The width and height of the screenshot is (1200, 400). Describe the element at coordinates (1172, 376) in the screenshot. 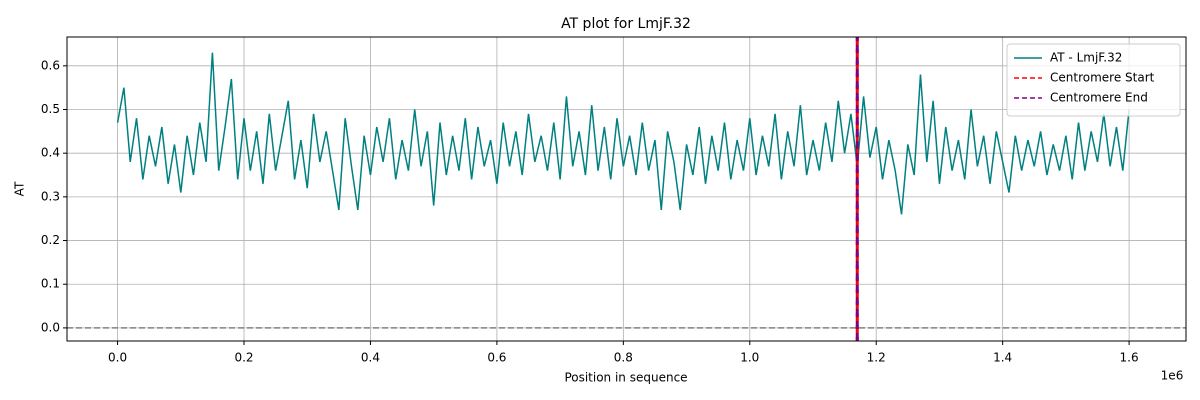

I see `x-offset-label: 1e6` at that location.